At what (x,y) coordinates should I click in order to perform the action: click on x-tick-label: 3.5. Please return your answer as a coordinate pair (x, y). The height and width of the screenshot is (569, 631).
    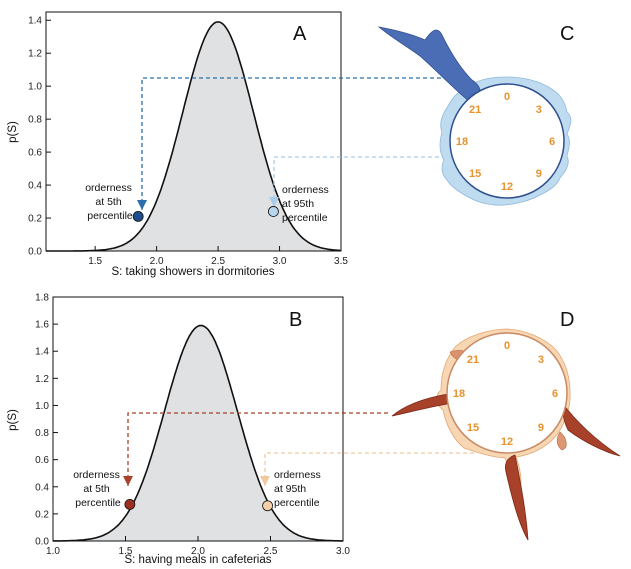
    Looking at the image, I should click on (341, 261).